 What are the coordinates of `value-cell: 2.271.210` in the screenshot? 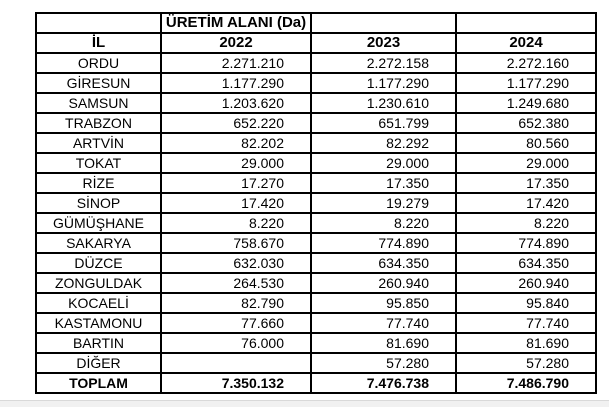 It's located at (236, 63).